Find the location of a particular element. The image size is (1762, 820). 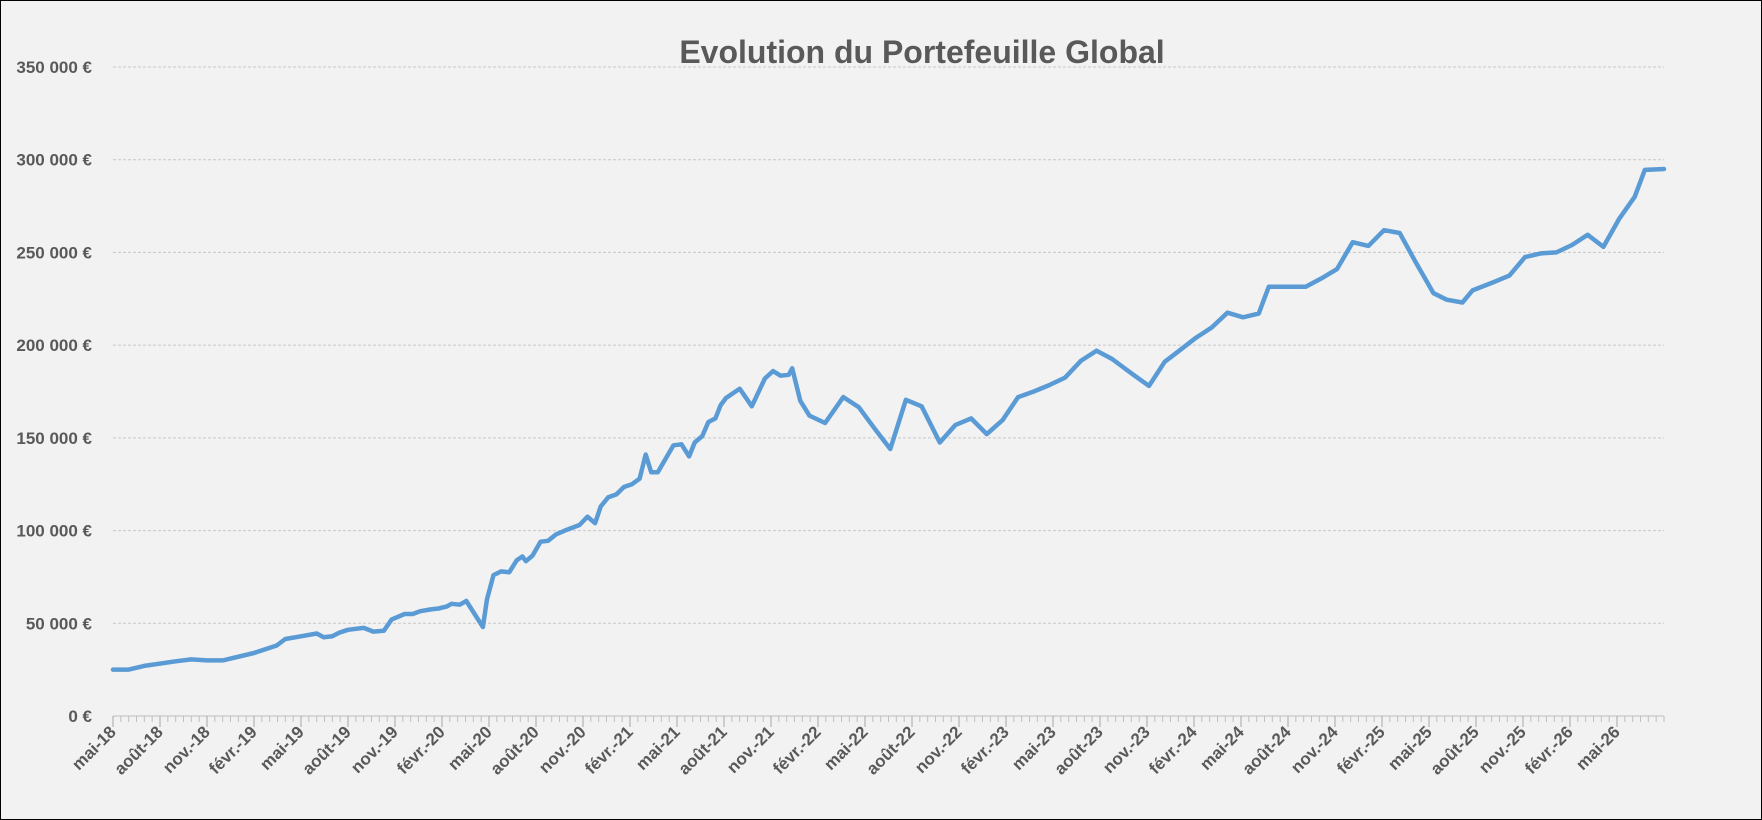

x-tick-label: mai-26 is located at coordinates (1598, 748).